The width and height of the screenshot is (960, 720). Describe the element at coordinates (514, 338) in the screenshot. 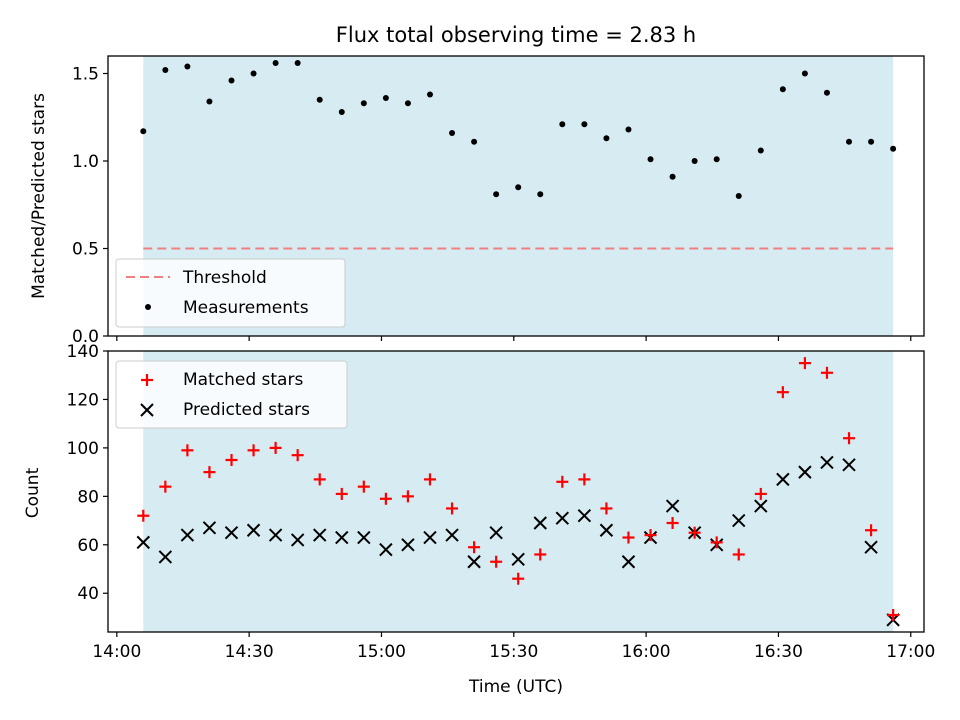

I see `ratio-x-axis` at that location.